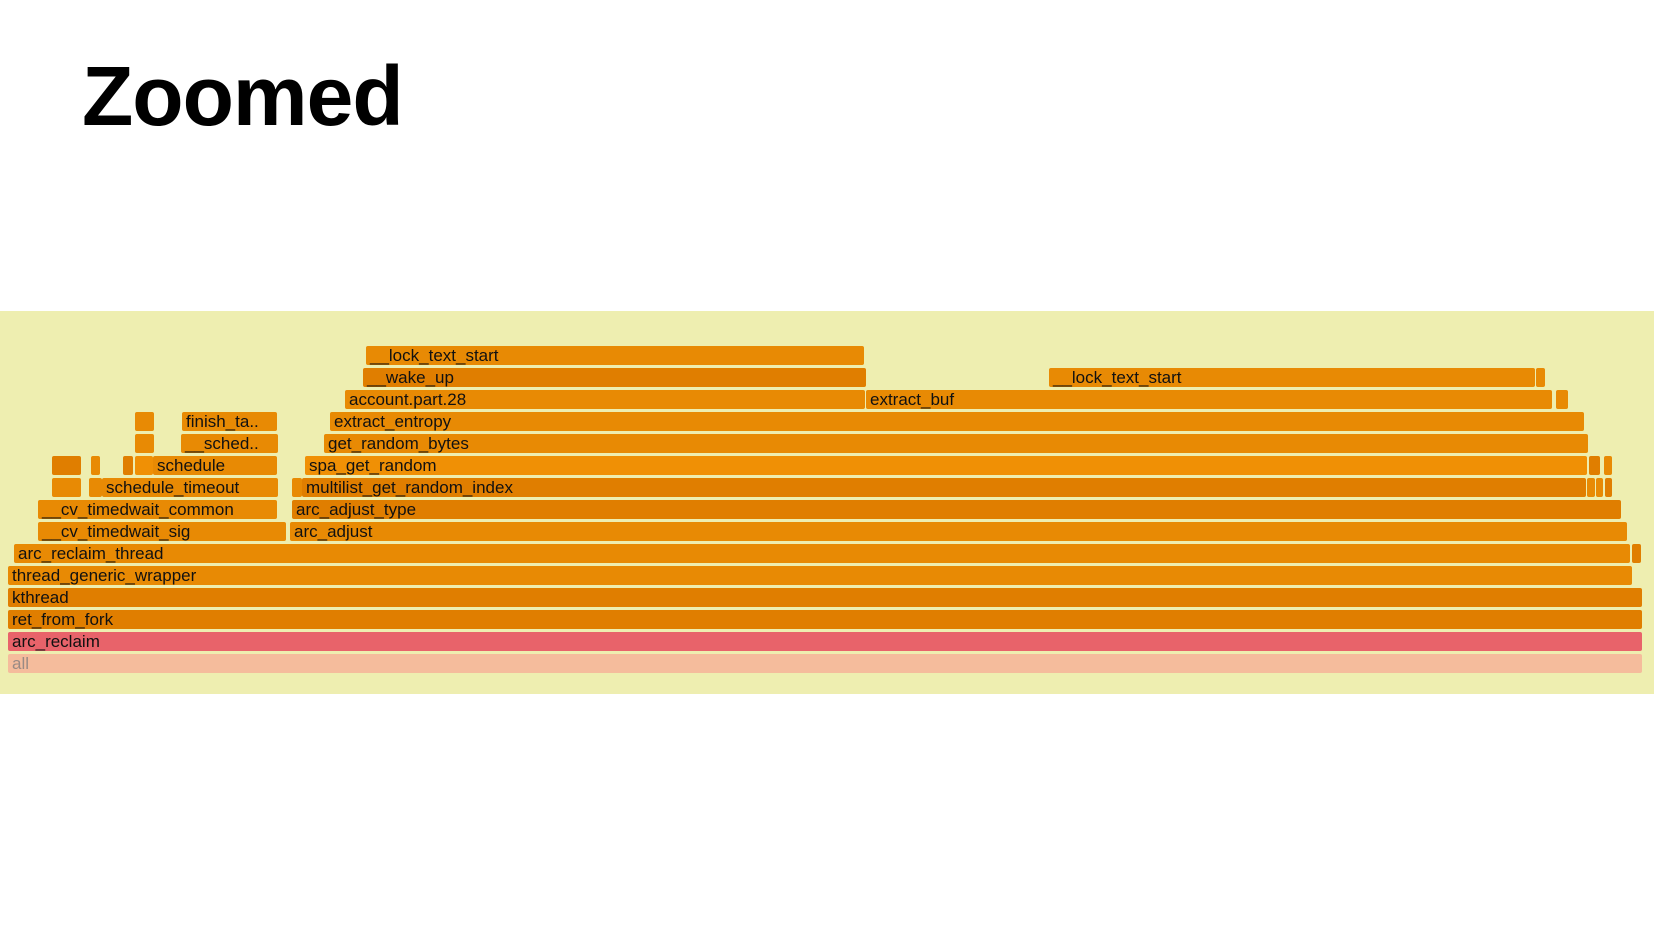 This screenshot has width=1654, height=931. Describe the element at coordinates (215, 465) in the screenshot. I see `frame-schedule: schedule` at that location.